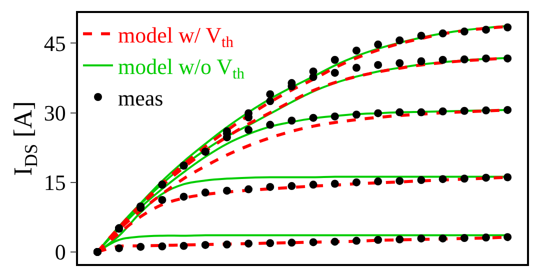 This screenshot has width=541, height=270. What do you see at coordinates (55, 43) in the screenshot?
I see `y-tick-label: 45` at bounding box center [55, 43].